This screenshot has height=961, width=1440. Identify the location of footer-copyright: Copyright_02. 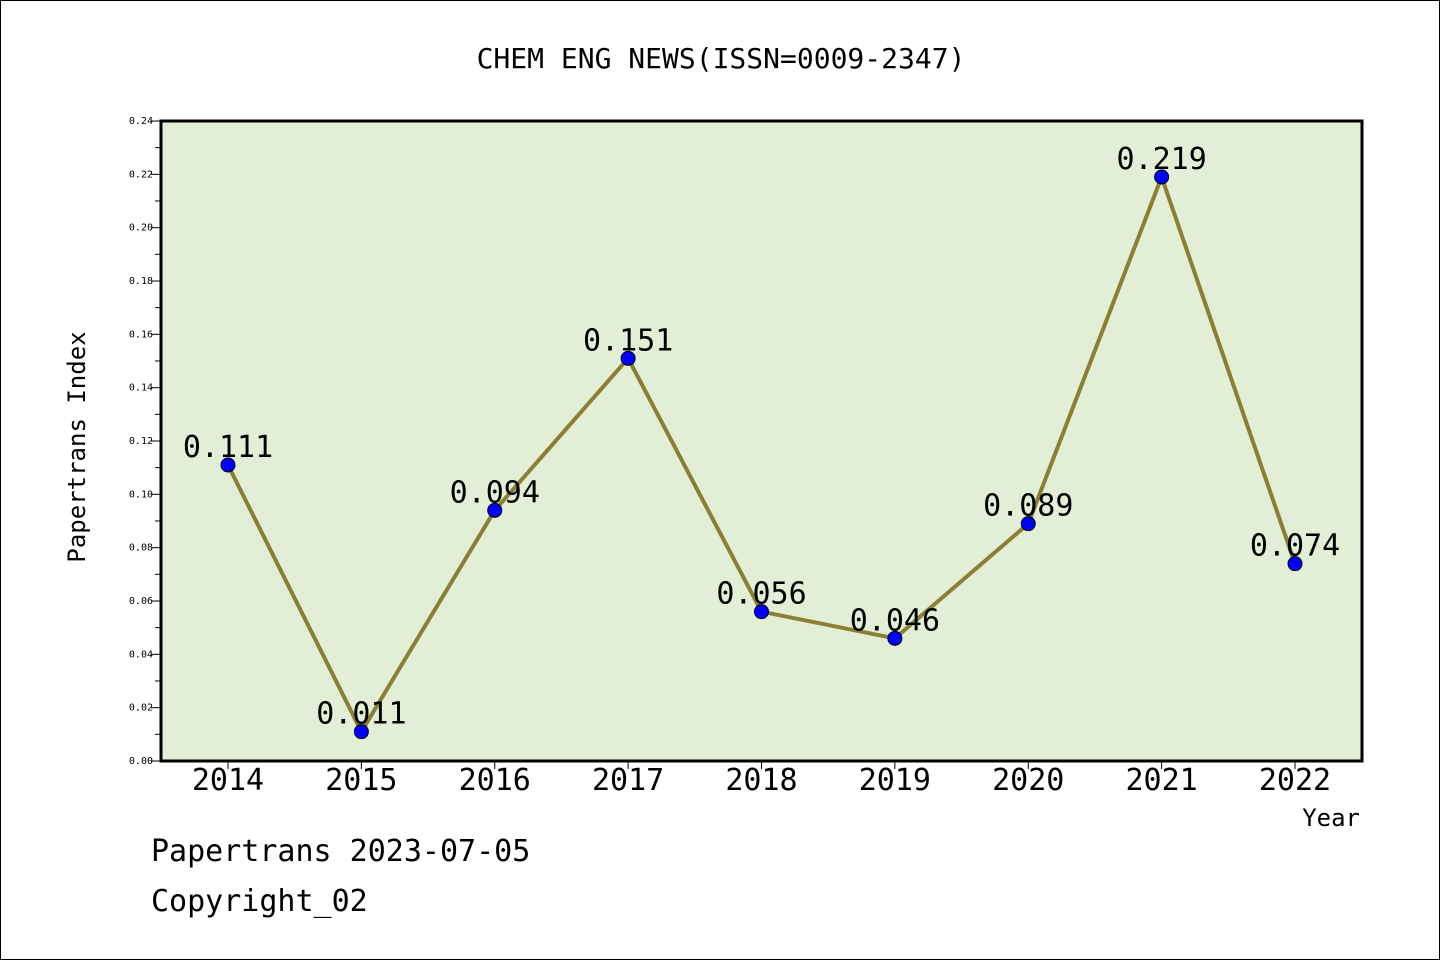
(259, 901).